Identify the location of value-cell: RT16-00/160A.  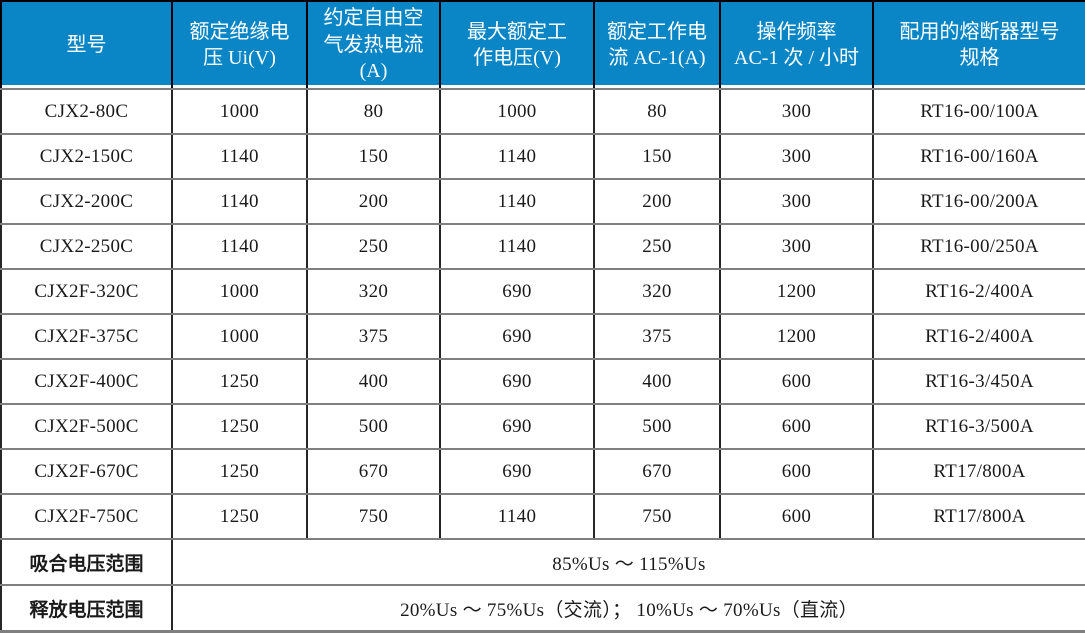
(978, 156).